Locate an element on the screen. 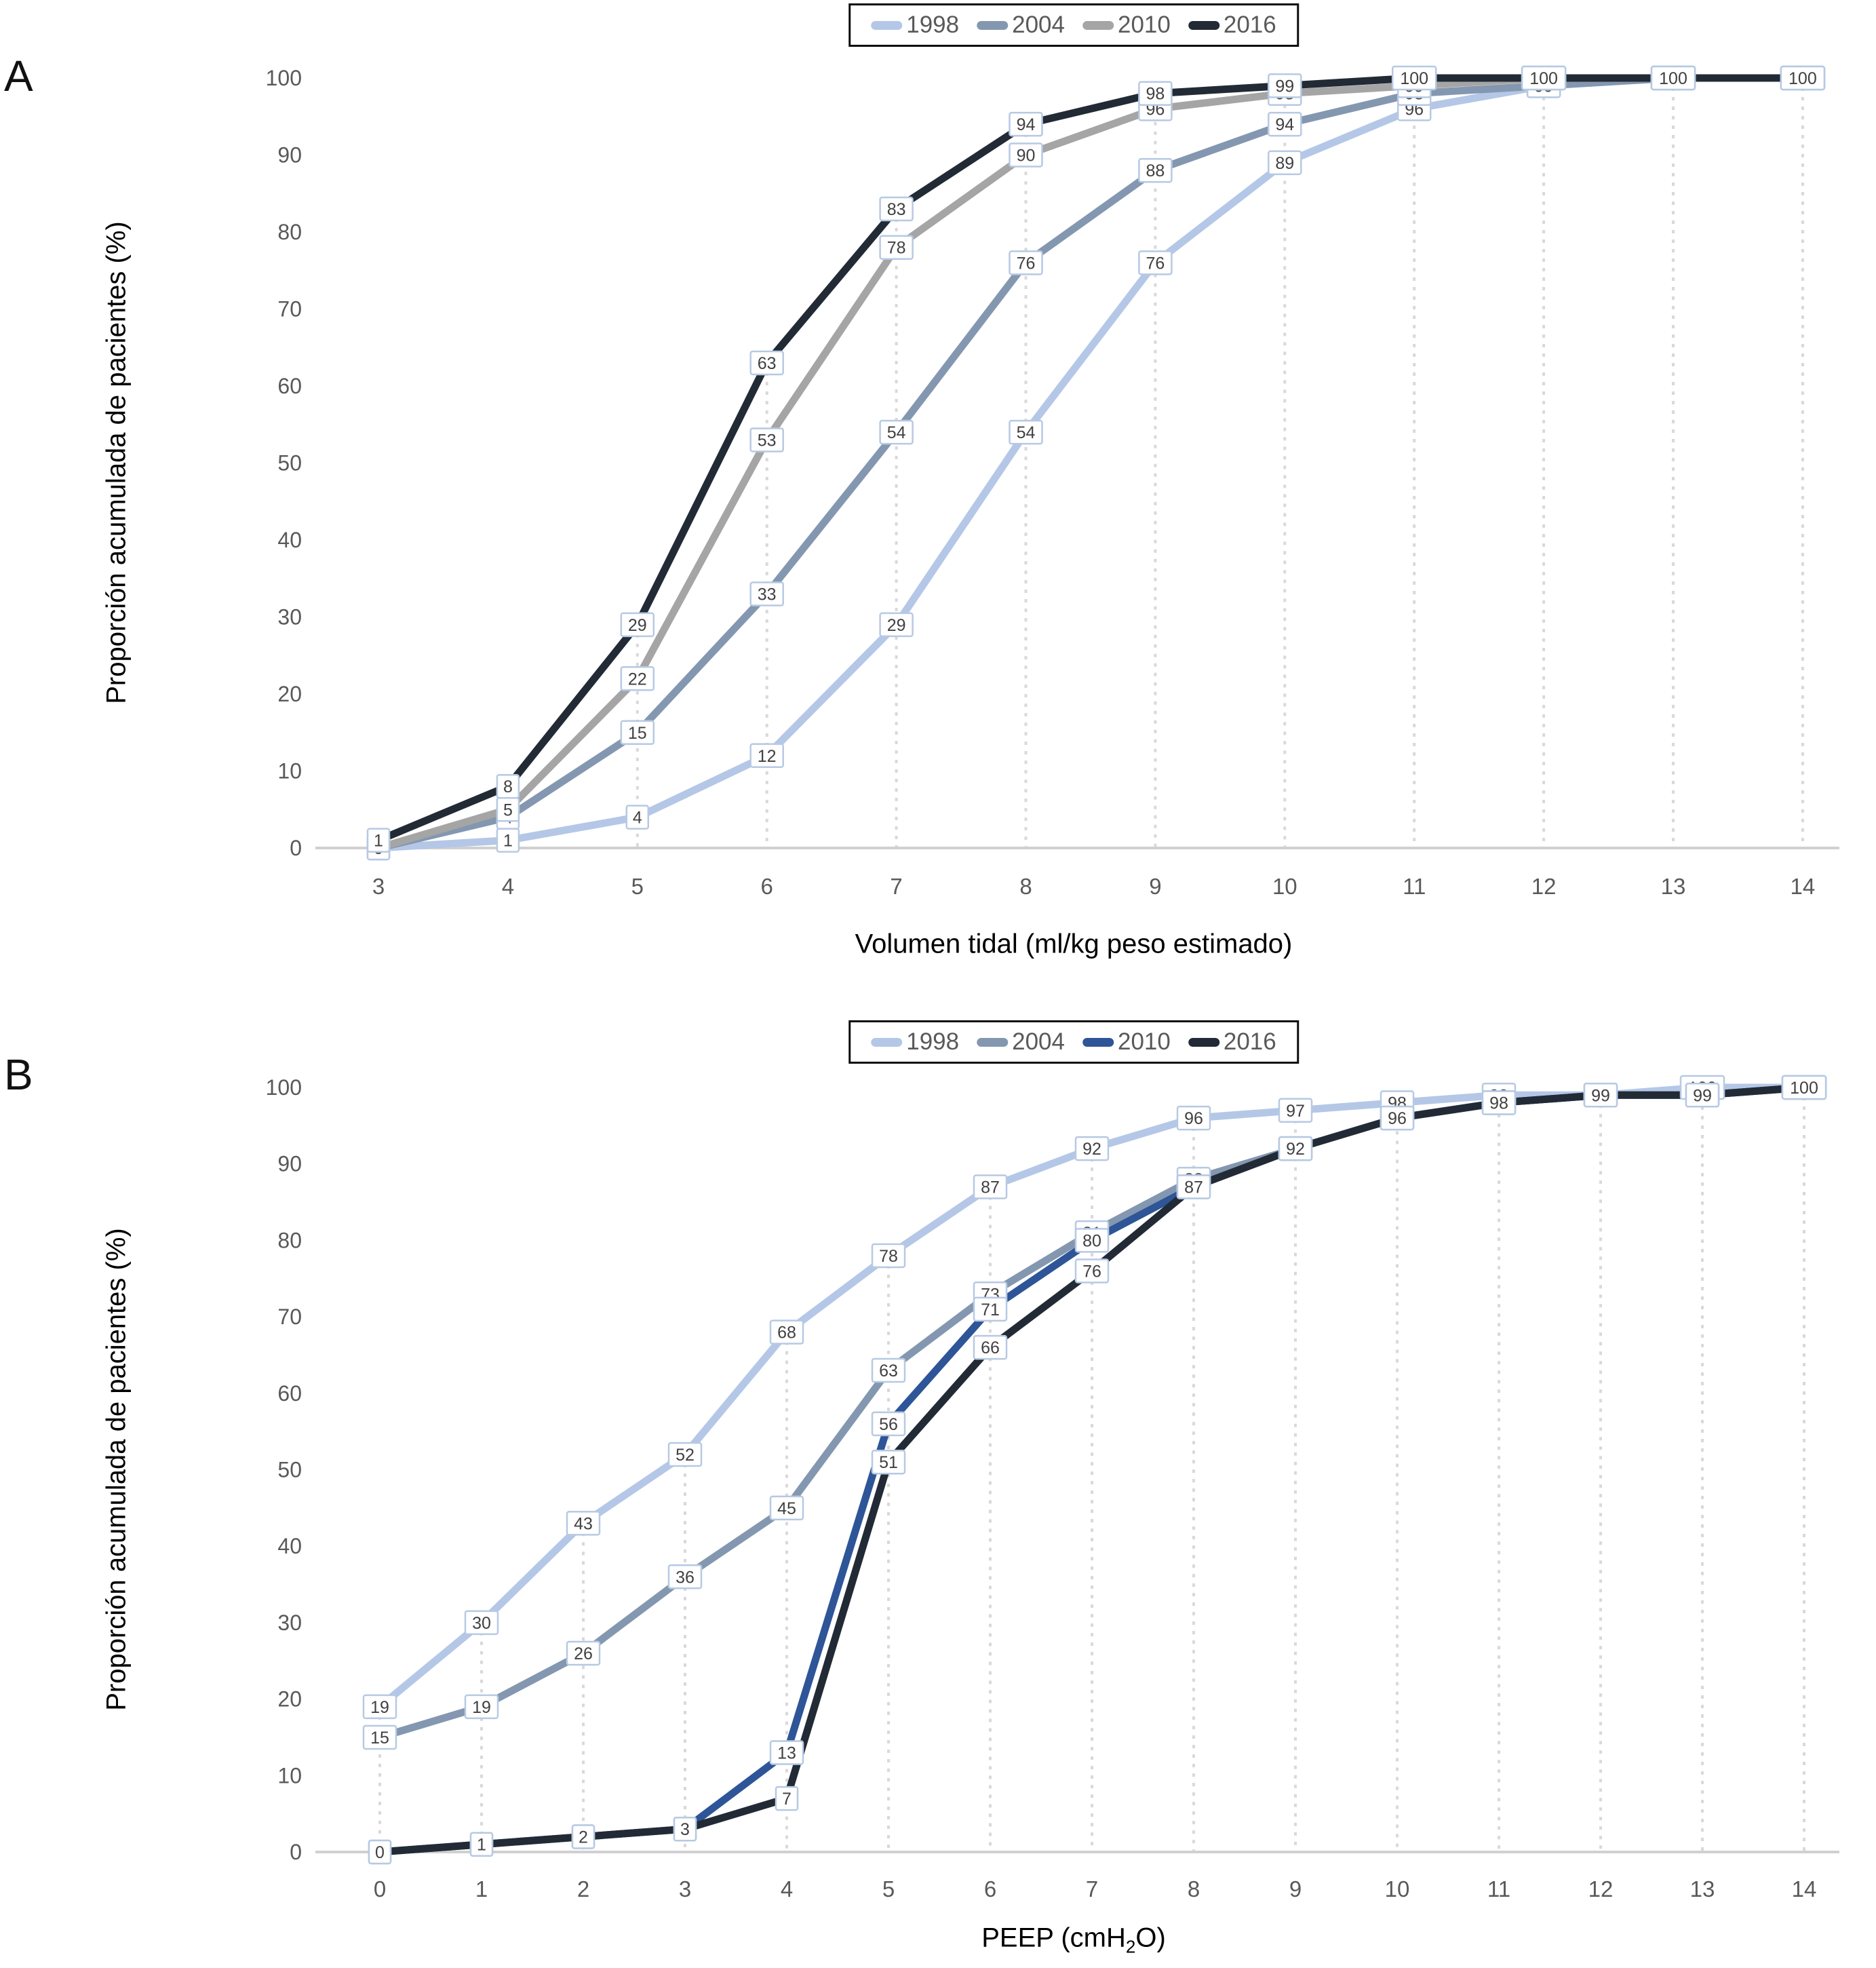 The image size is (1876, 1968). panel-a-y-tick-label: 20 is located at coordinates (289, 694).